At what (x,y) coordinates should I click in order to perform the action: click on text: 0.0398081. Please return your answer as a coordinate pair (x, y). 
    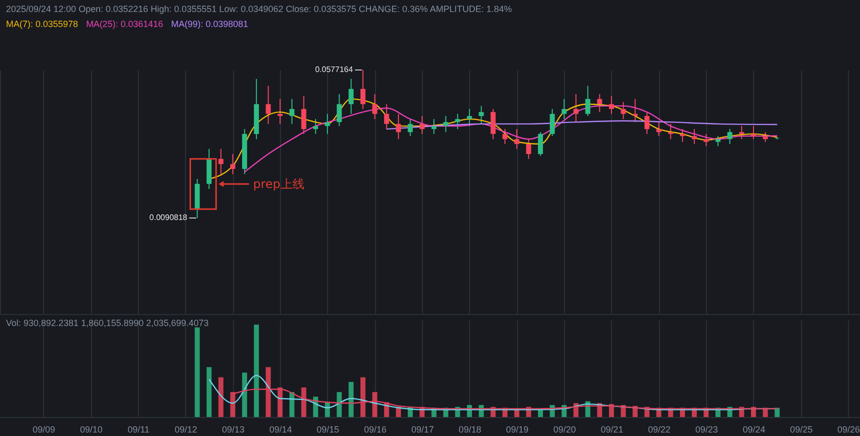
    Looking at the image, I should click on (227, 24).